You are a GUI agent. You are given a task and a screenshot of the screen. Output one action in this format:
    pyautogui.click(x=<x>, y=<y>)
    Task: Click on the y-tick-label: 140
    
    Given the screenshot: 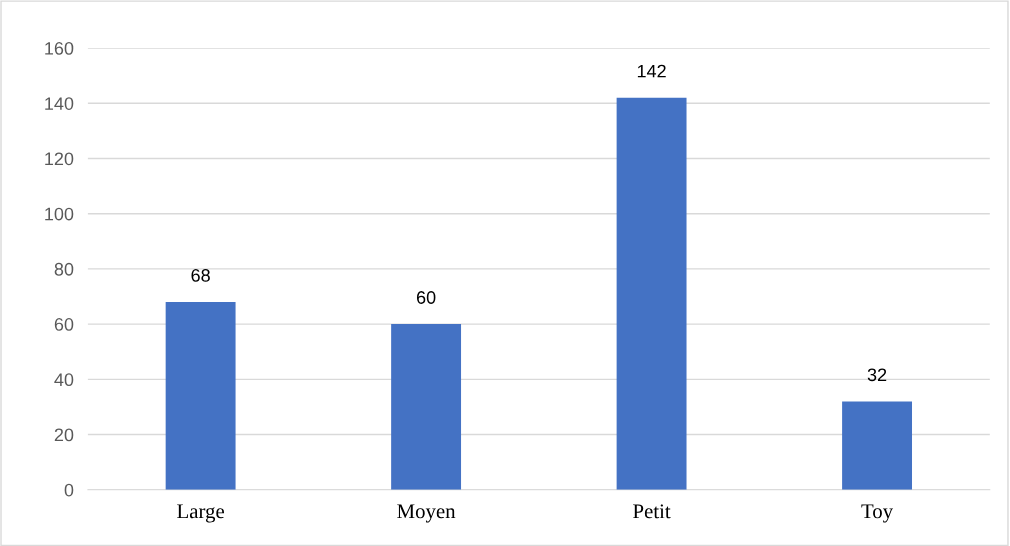 What is the action you would take?
    pyautogui.click(x=59, y=103)
    